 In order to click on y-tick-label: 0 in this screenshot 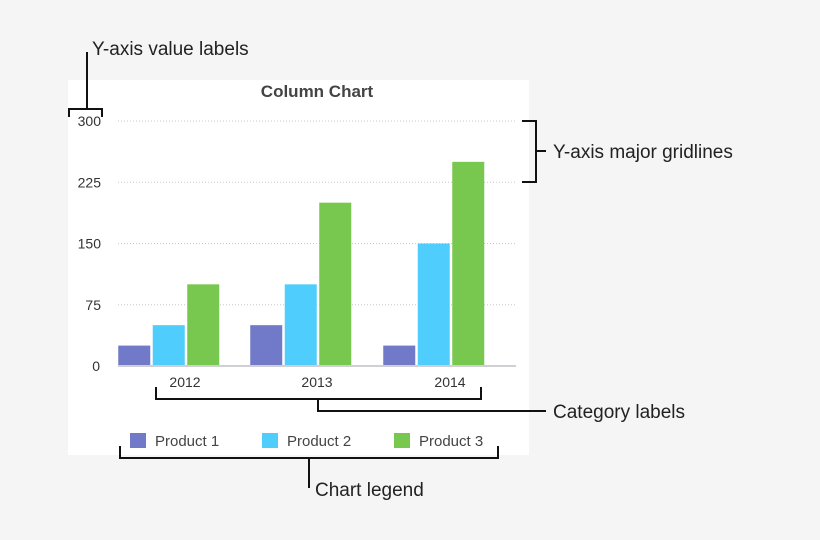, I will do `click(96, 366)`.